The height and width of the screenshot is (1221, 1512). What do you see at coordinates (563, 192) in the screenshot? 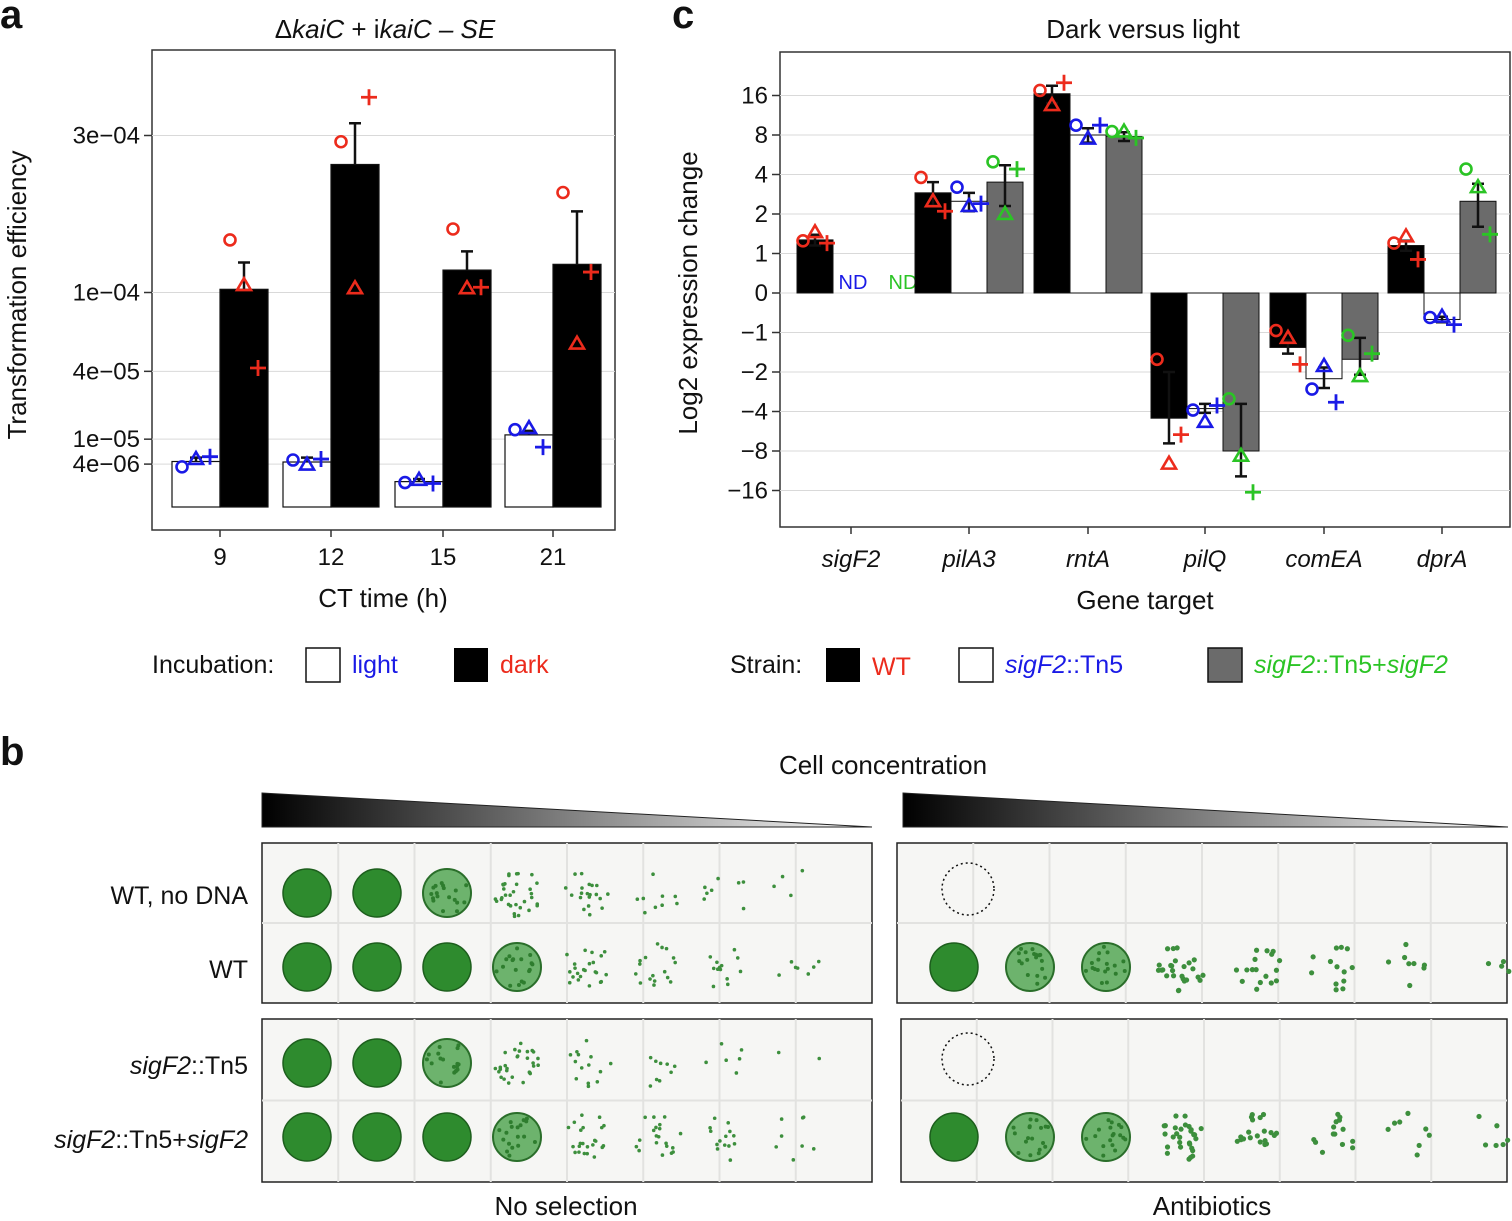
I see `a-point-circle` at bounding box center [563, 192].